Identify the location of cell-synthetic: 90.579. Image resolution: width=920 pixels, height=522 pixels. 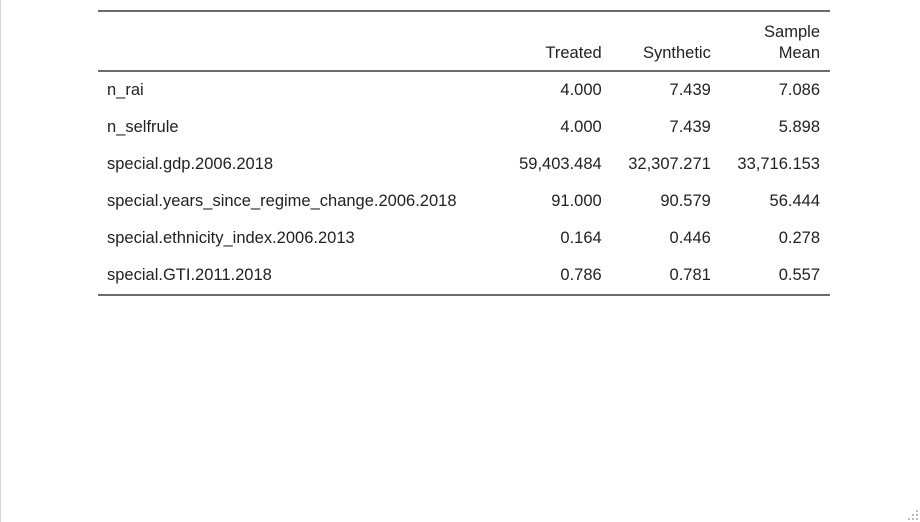
(685, 201).